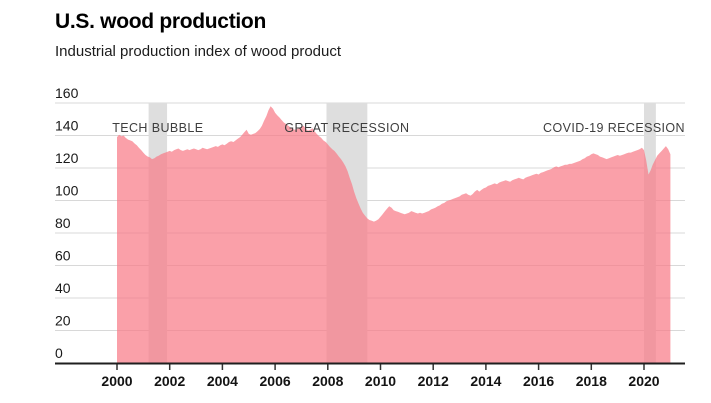 This screenshot has width=711, height=403. I want to click on y-axis-label: 0, so click(59, 353).